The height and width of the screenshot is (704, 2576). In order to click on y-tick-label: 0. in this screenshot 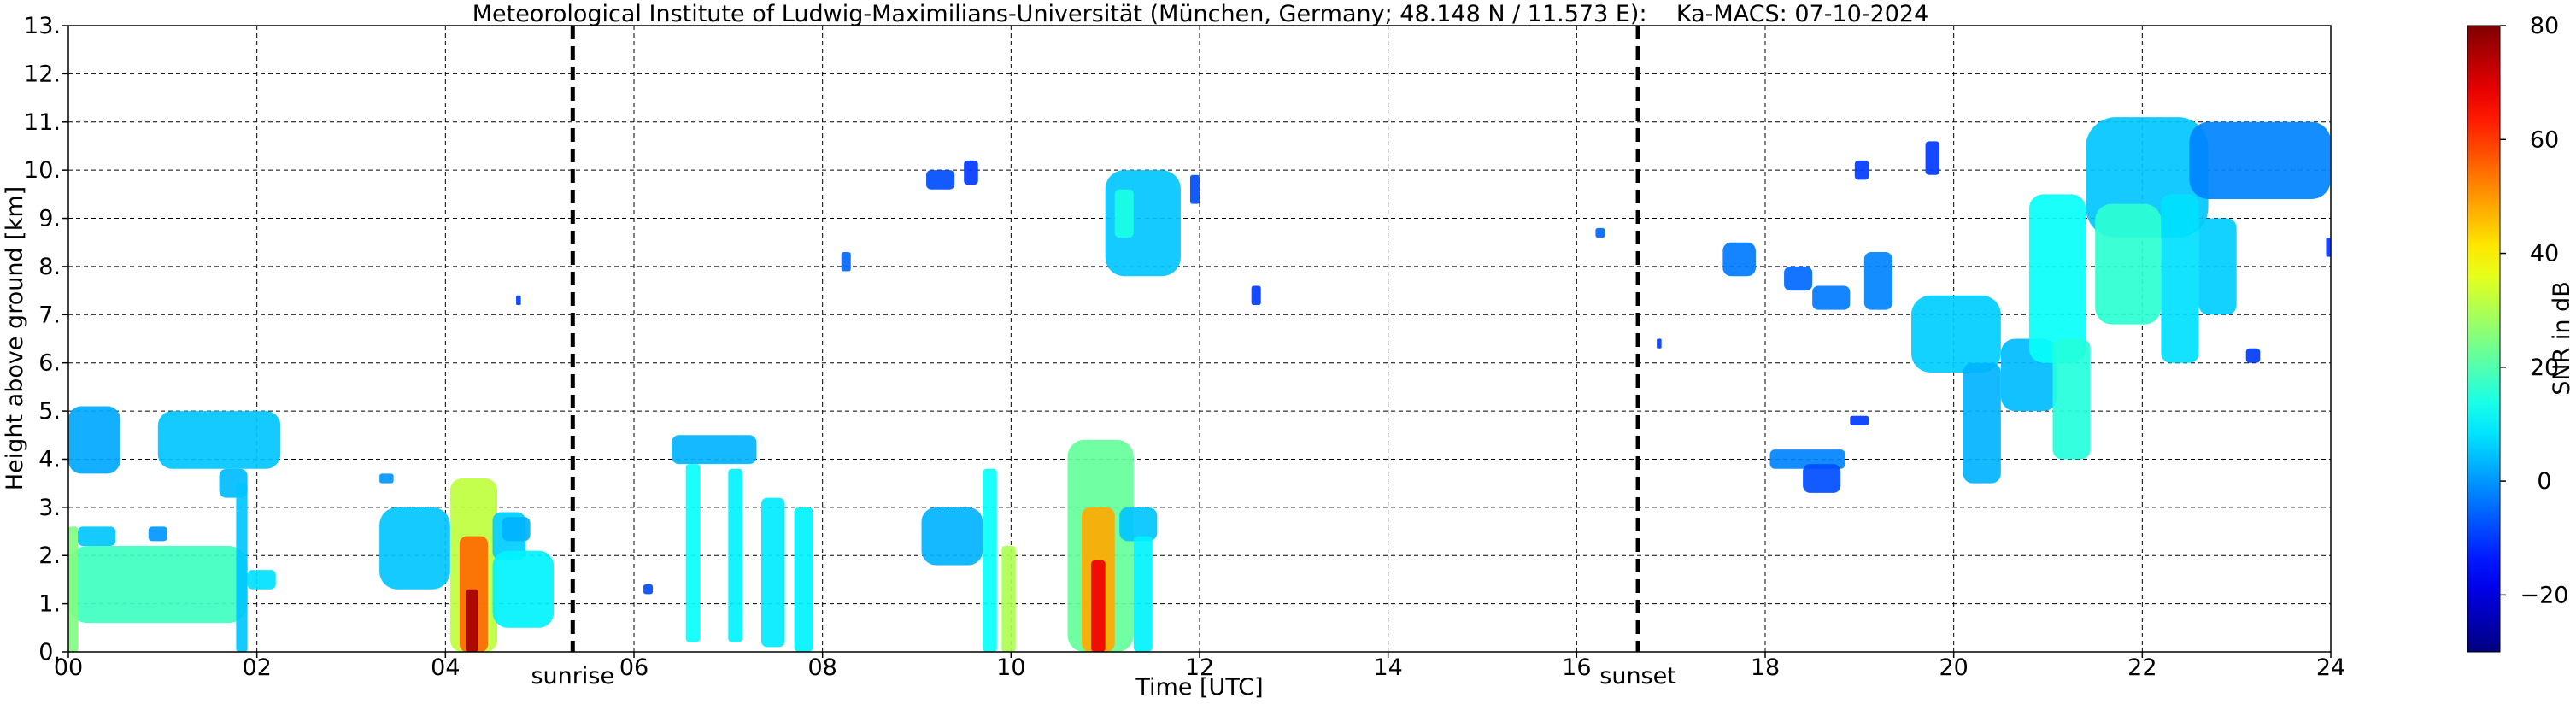, I will do `click(49, 652)`.